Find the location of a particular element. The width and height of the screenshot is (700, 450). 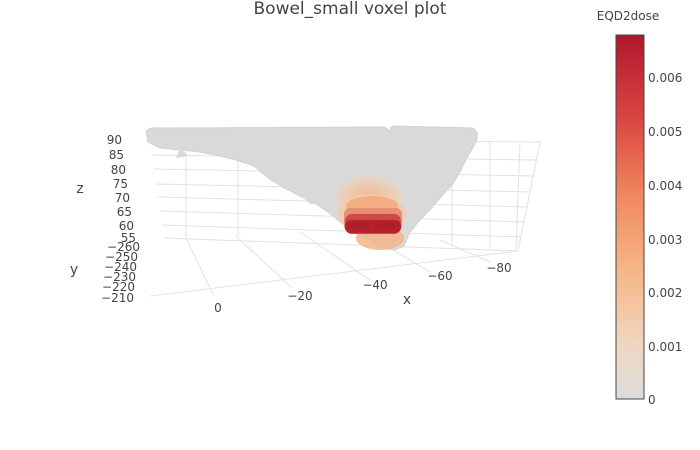

colorbar-tick-label: 0 is located at coordinates (652, 400).